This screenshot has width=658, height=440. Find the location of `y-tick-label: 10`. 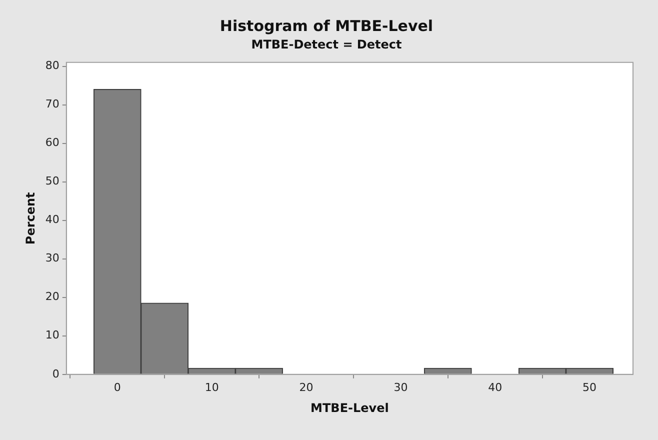

y-tick-label: 10 is located at coordinates (52, 335).